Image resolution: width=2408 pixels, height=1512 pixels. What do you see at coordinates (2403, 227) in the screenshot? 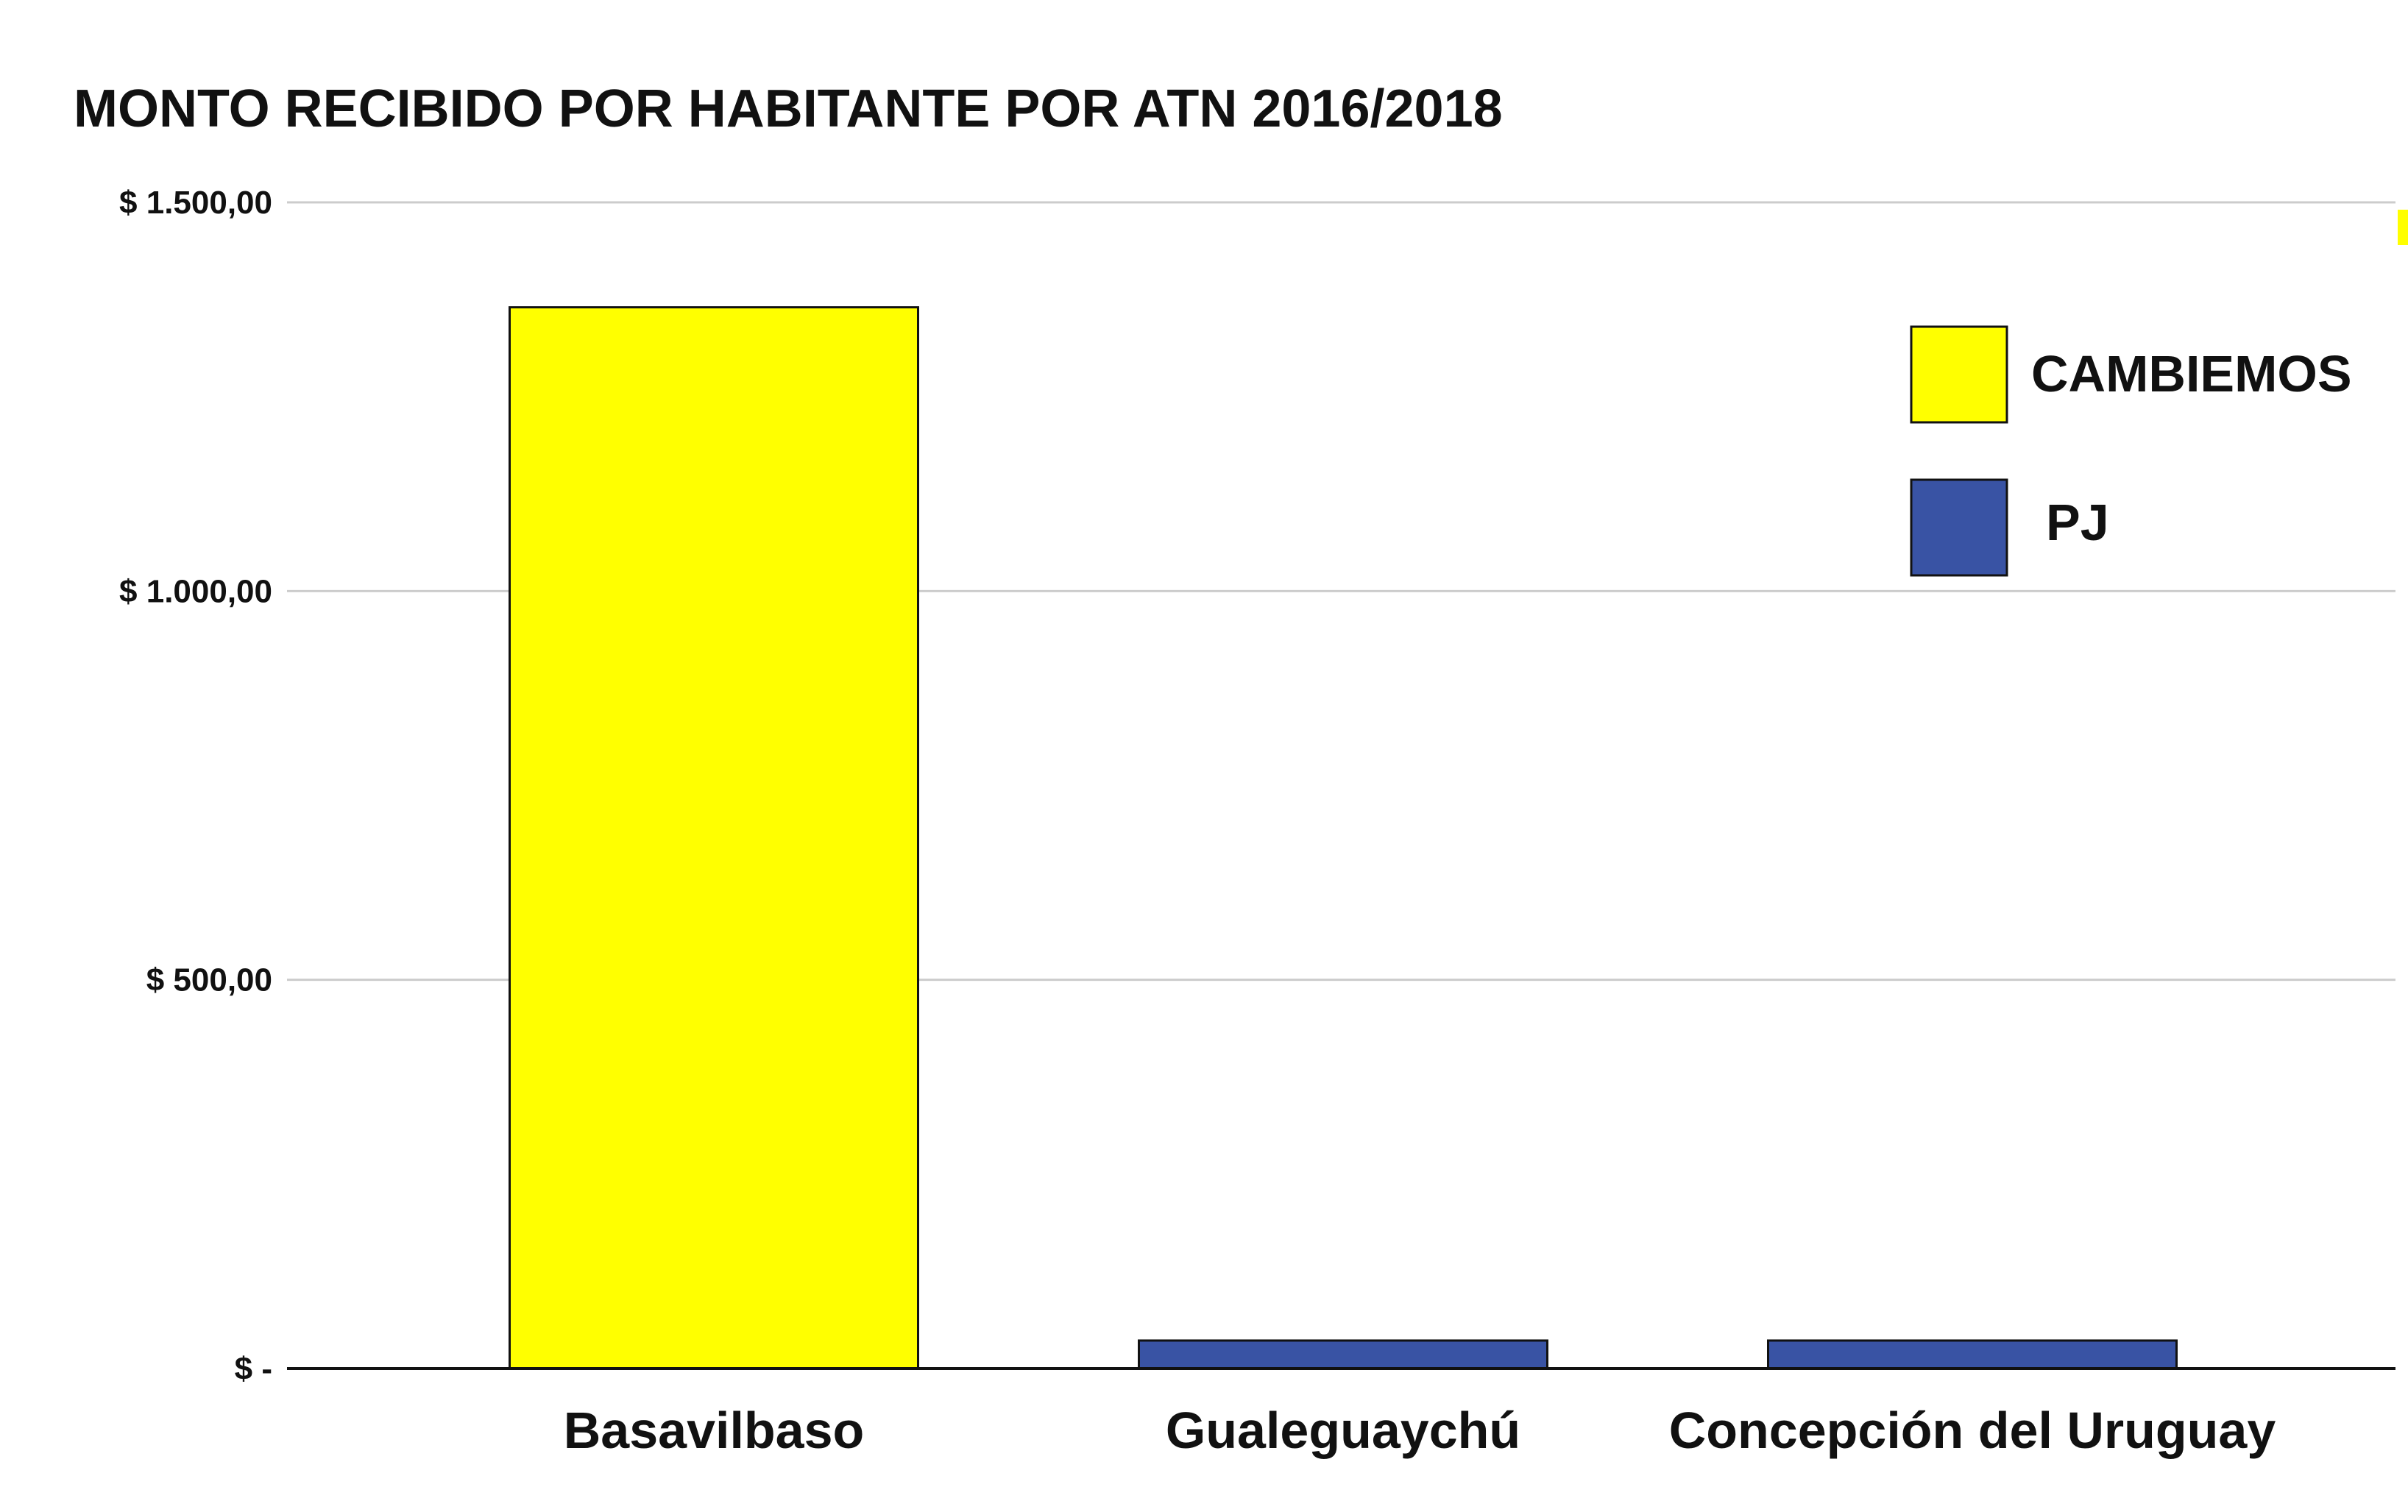
I see `edge-marker` at bounding box center [2403, 227].